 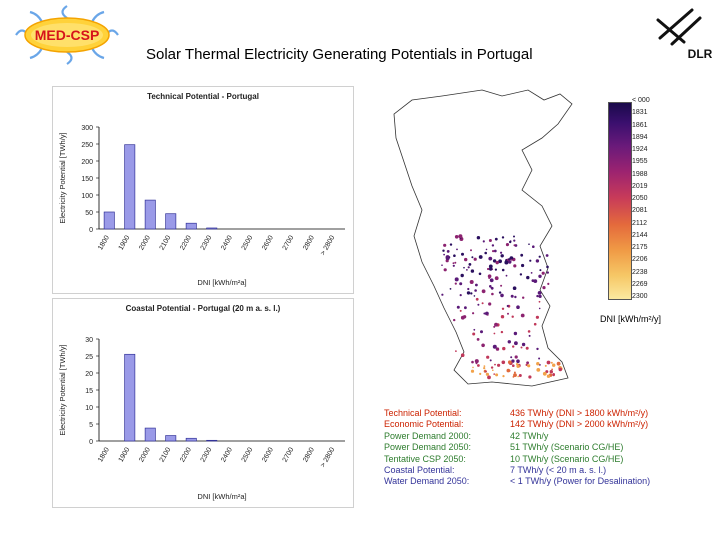 What do you see at coordinates (640, 284) in the screenshot?
I see `legend-value: 2269` at bounding box center [640, 284].